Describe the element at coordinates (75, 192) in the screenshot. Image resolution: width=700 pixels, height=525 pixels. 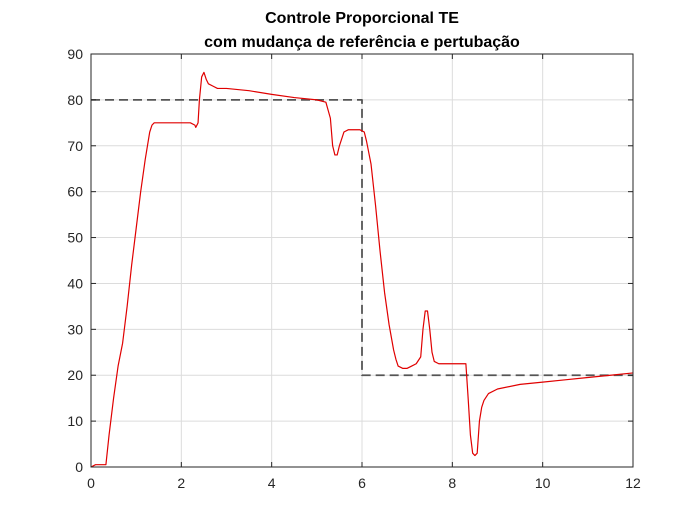
I see `y-tick-label: 60` at that location.